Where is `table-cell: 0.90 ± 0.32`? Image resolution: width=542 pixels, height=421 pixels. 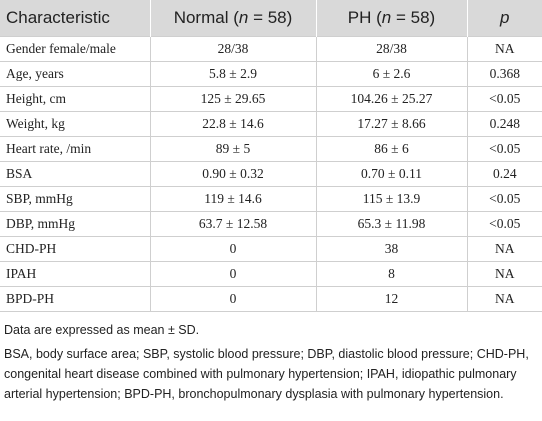 table-cell: 0.90 ± 0.32 is located at coordinates (232, 174).